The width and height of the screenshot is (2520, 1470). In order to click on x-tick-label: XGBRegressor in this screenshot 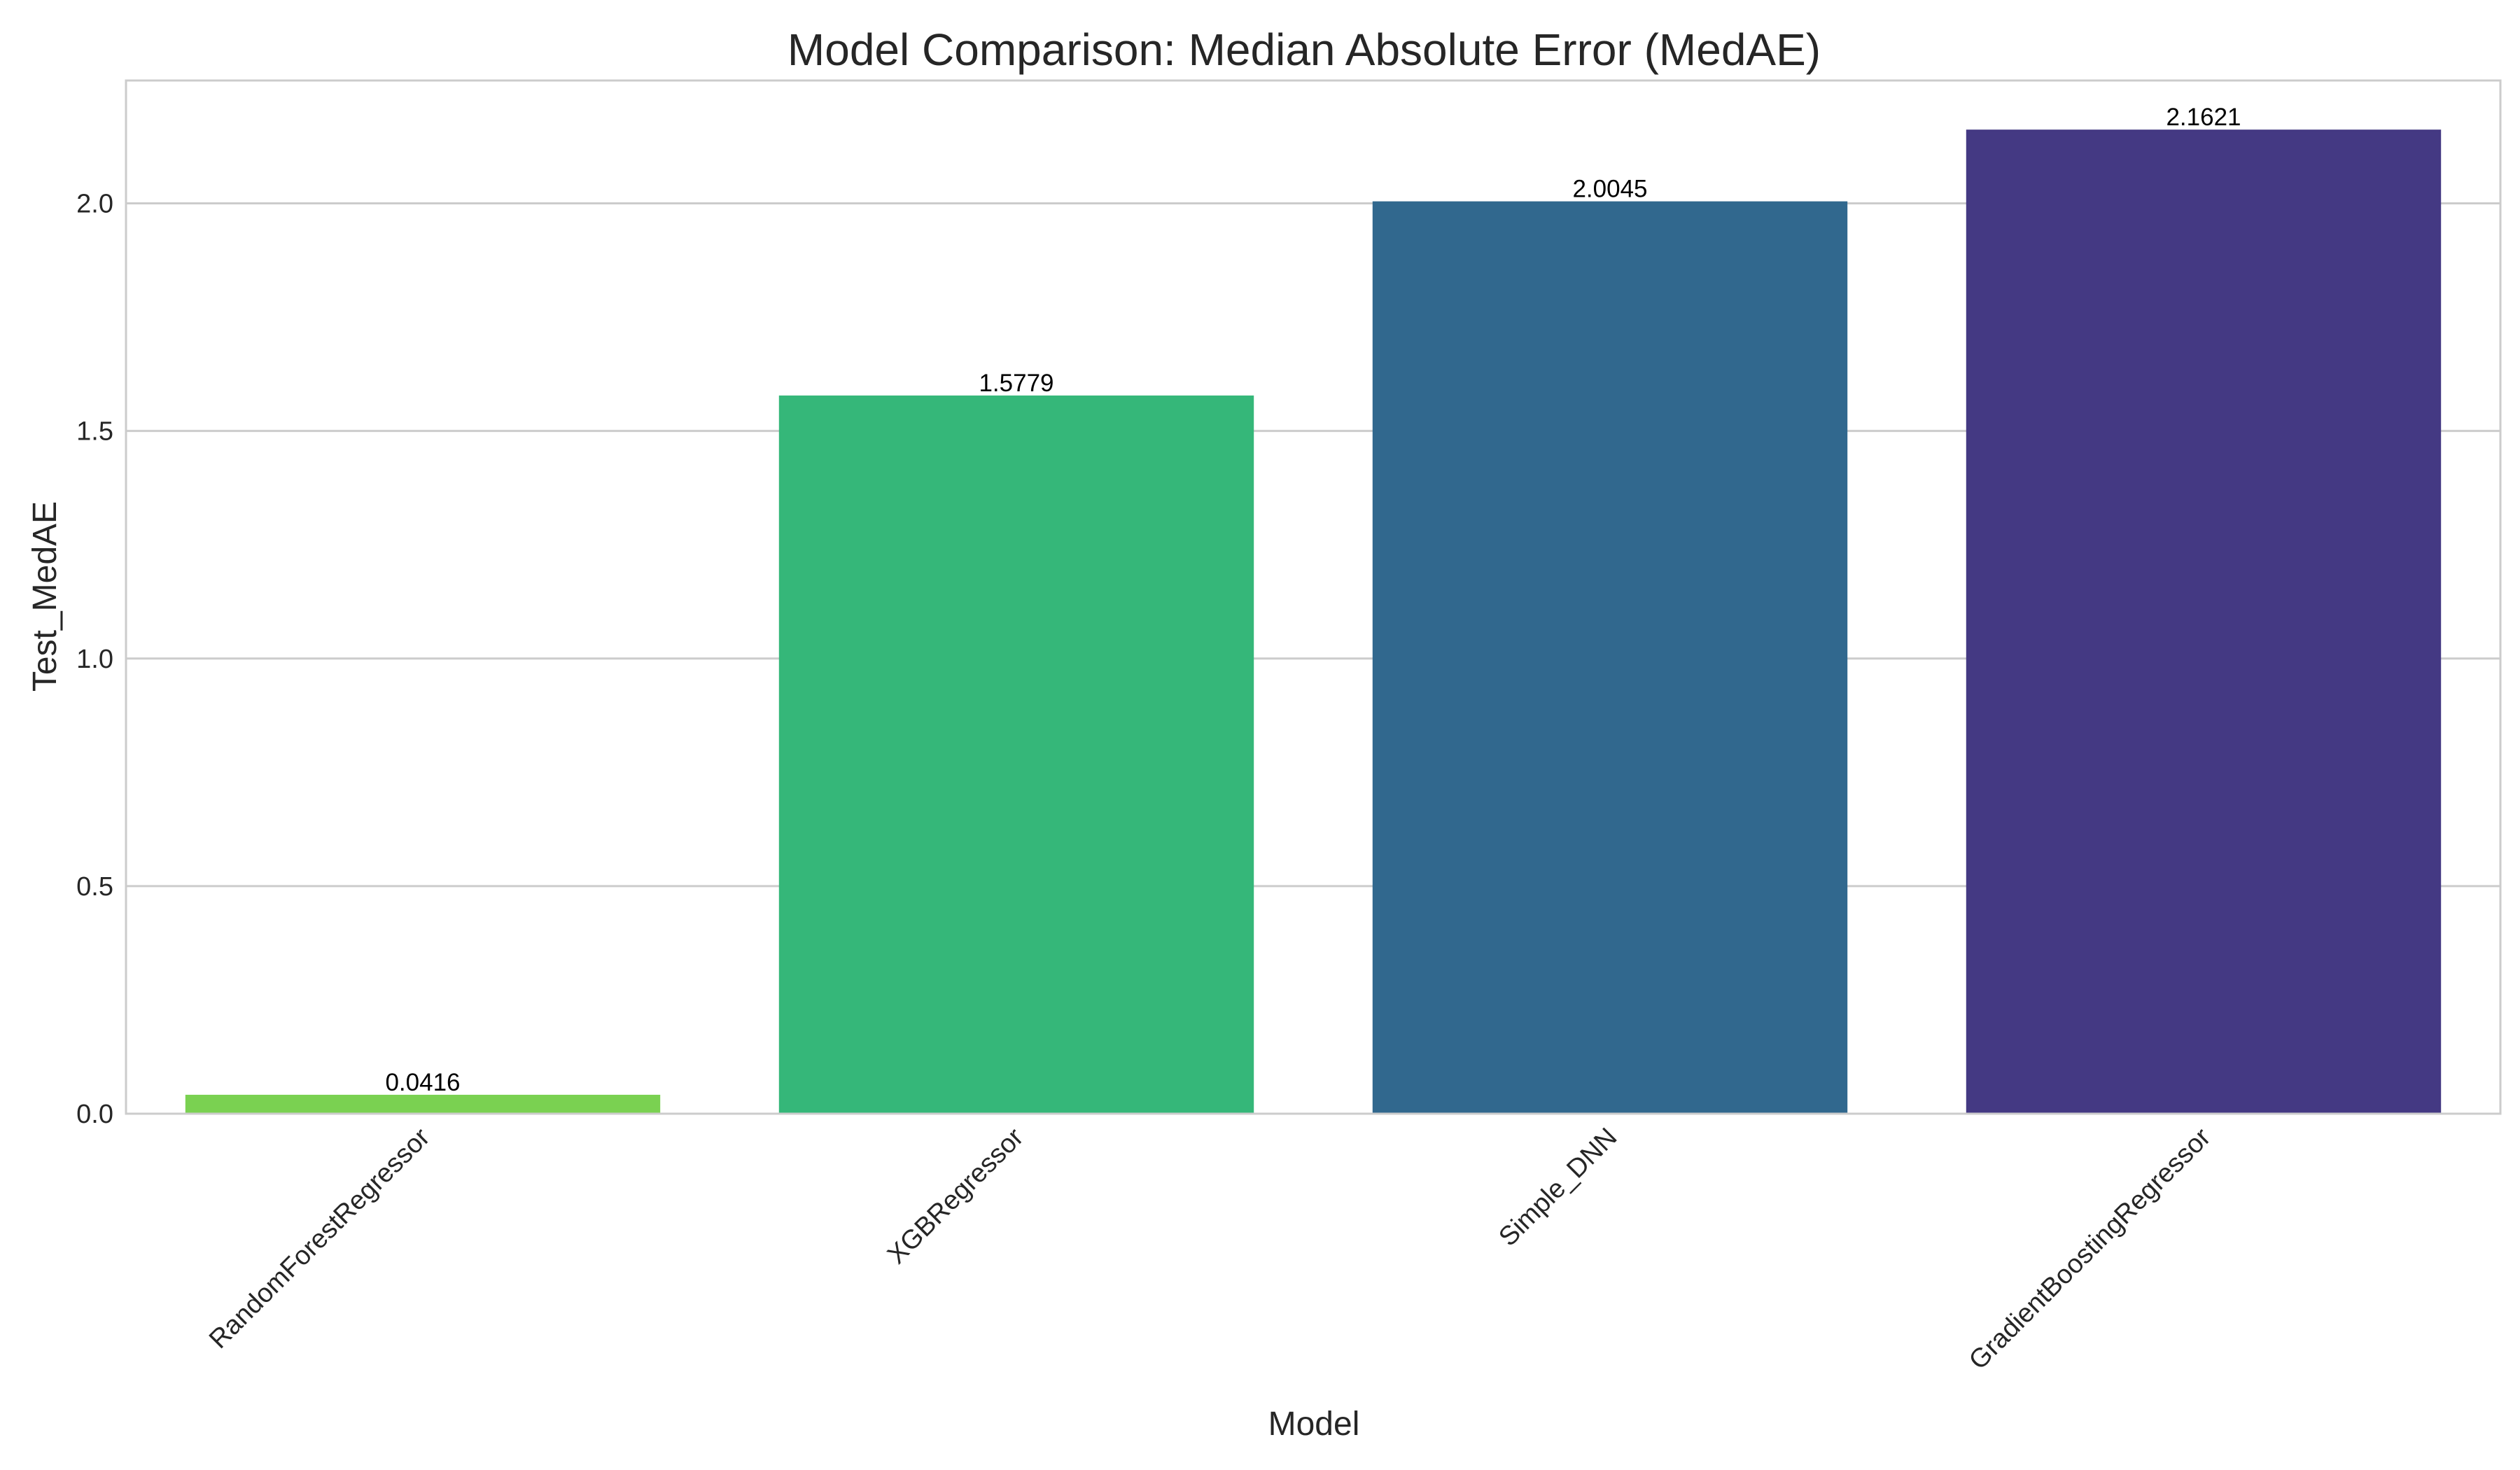, I will do `click(956, 1196)`.